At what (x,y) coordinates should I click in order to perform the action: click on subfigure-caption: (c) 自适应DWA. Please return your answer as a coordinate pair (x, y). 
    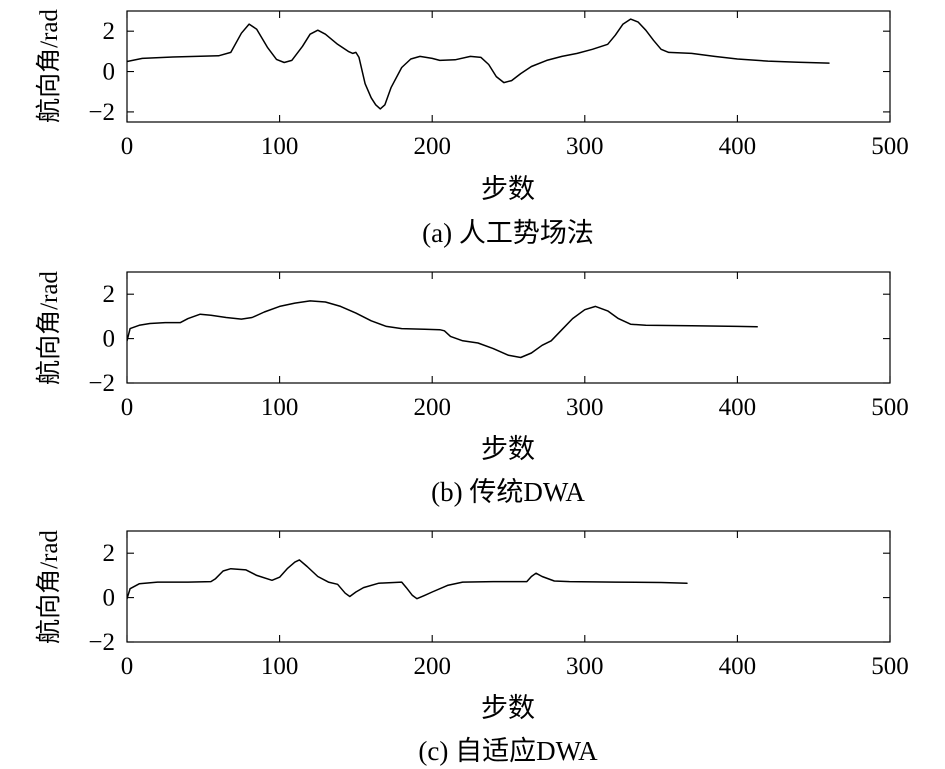
    Looking at the image, I should click on (508, 751).